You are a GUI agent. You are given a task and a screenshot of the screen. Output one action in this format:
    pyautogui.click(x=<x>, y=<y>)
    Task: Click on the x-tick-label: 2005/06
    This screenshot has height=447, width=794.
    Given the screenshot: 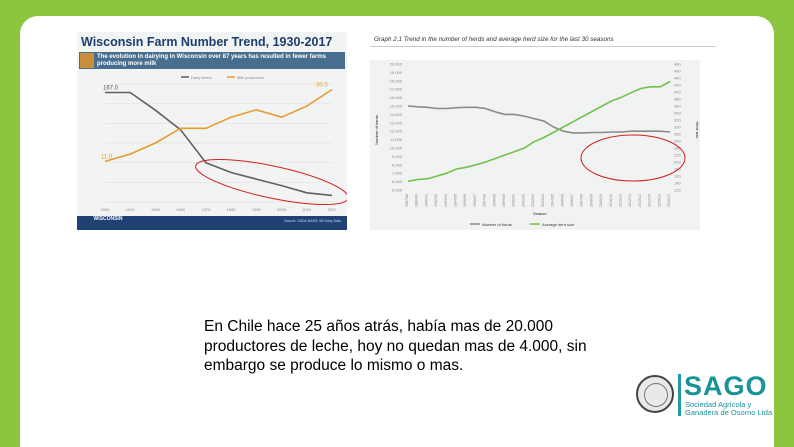 What is the action you would take?
    pyautogui.click(x=562, y=200)
    